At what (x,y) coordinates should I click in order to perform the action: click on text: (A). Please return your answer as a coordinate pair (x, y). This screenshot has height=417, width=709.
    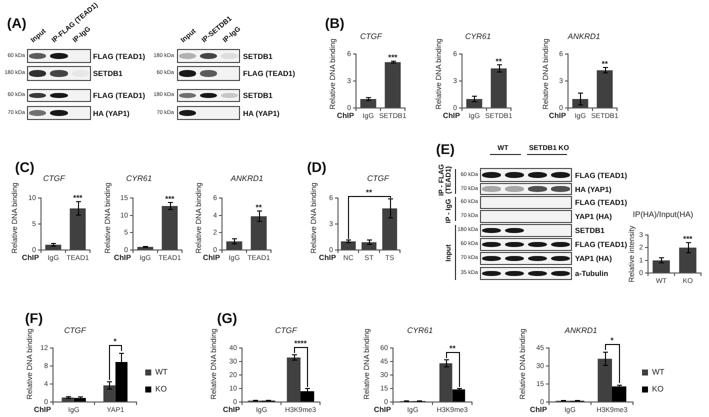
    Looking at the image, I should click on (16, 23).